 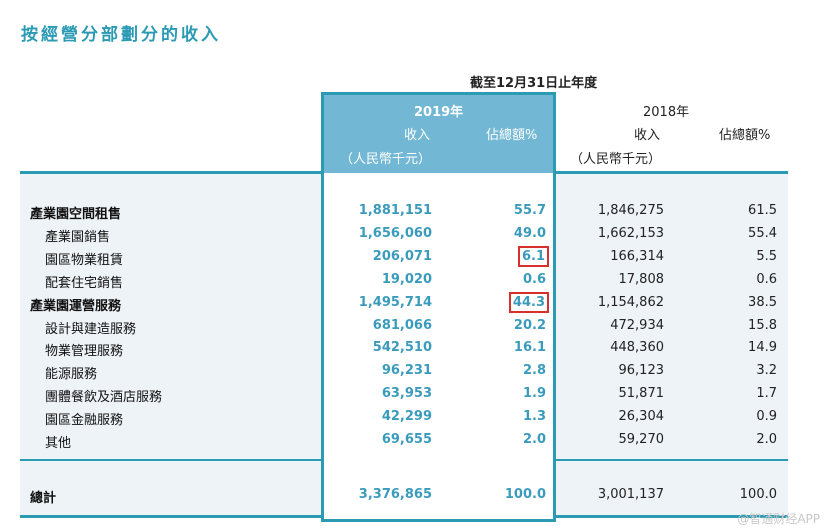 What do you see at coordinates (58, 443) in the screenshot?
I see `row-label: 其他` at bounding box center [58, 443].